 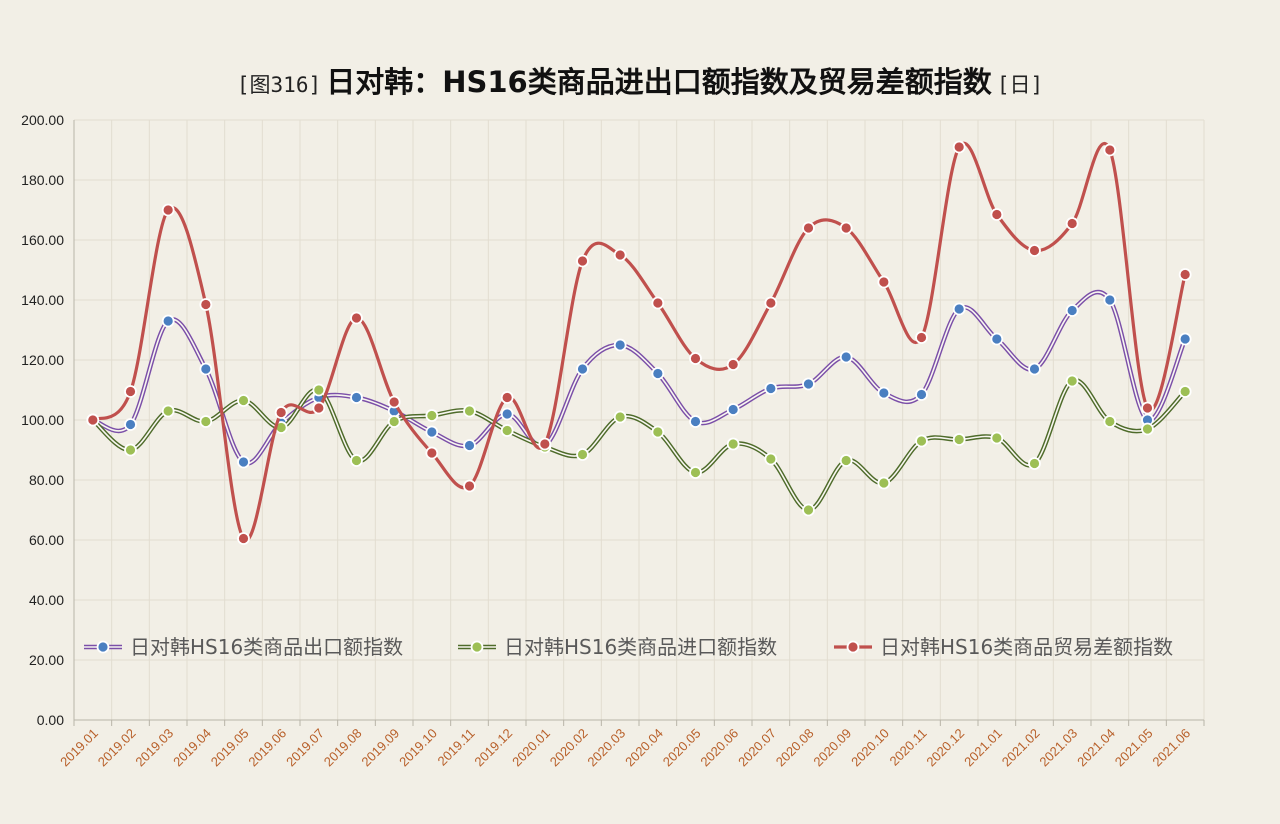 I want to click on legend-label: 日对韩HS16类商品贸易差额指数, so click(x=1026, y=647).